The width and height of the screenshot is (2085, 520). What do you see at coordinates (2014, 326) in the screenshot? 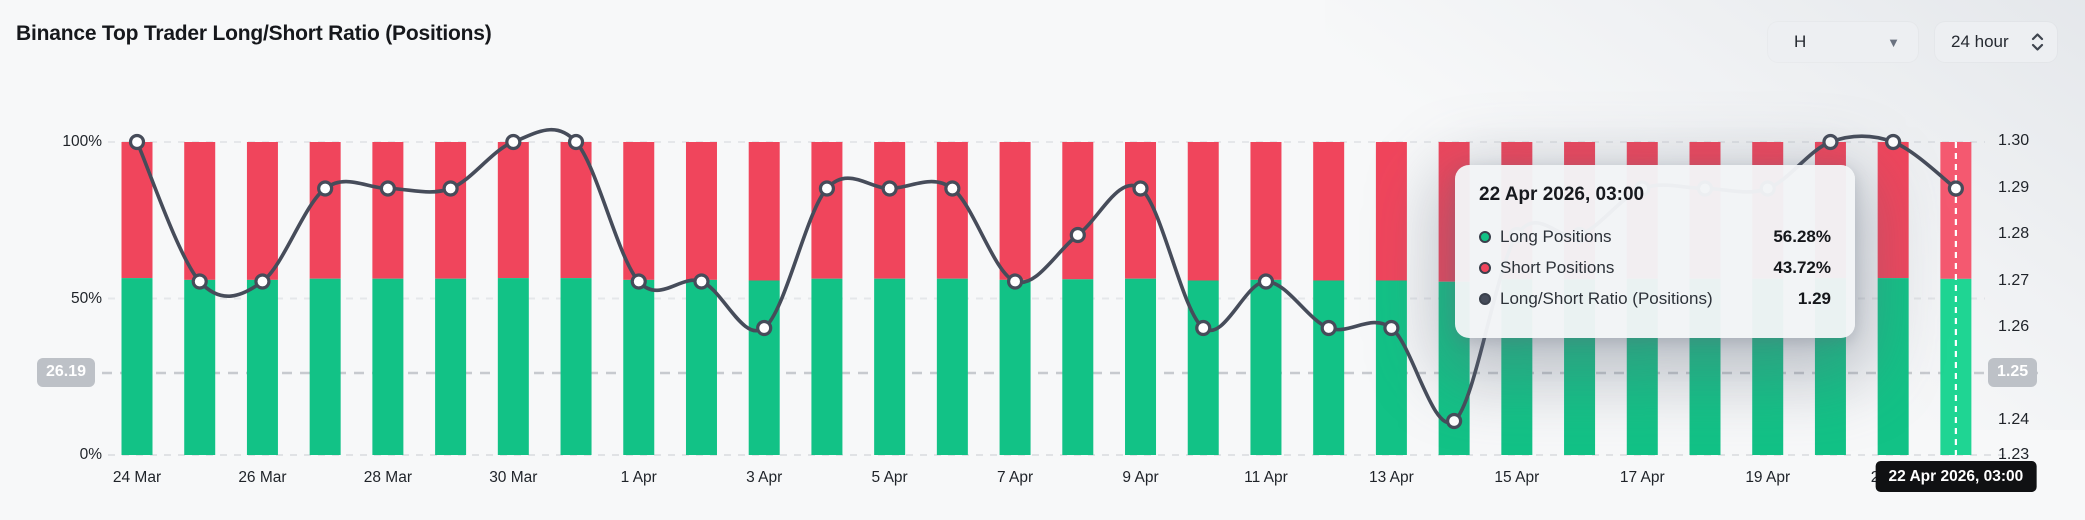
I see `y-axis-right-tick: 1.26` at bounding box center [2014, 326].